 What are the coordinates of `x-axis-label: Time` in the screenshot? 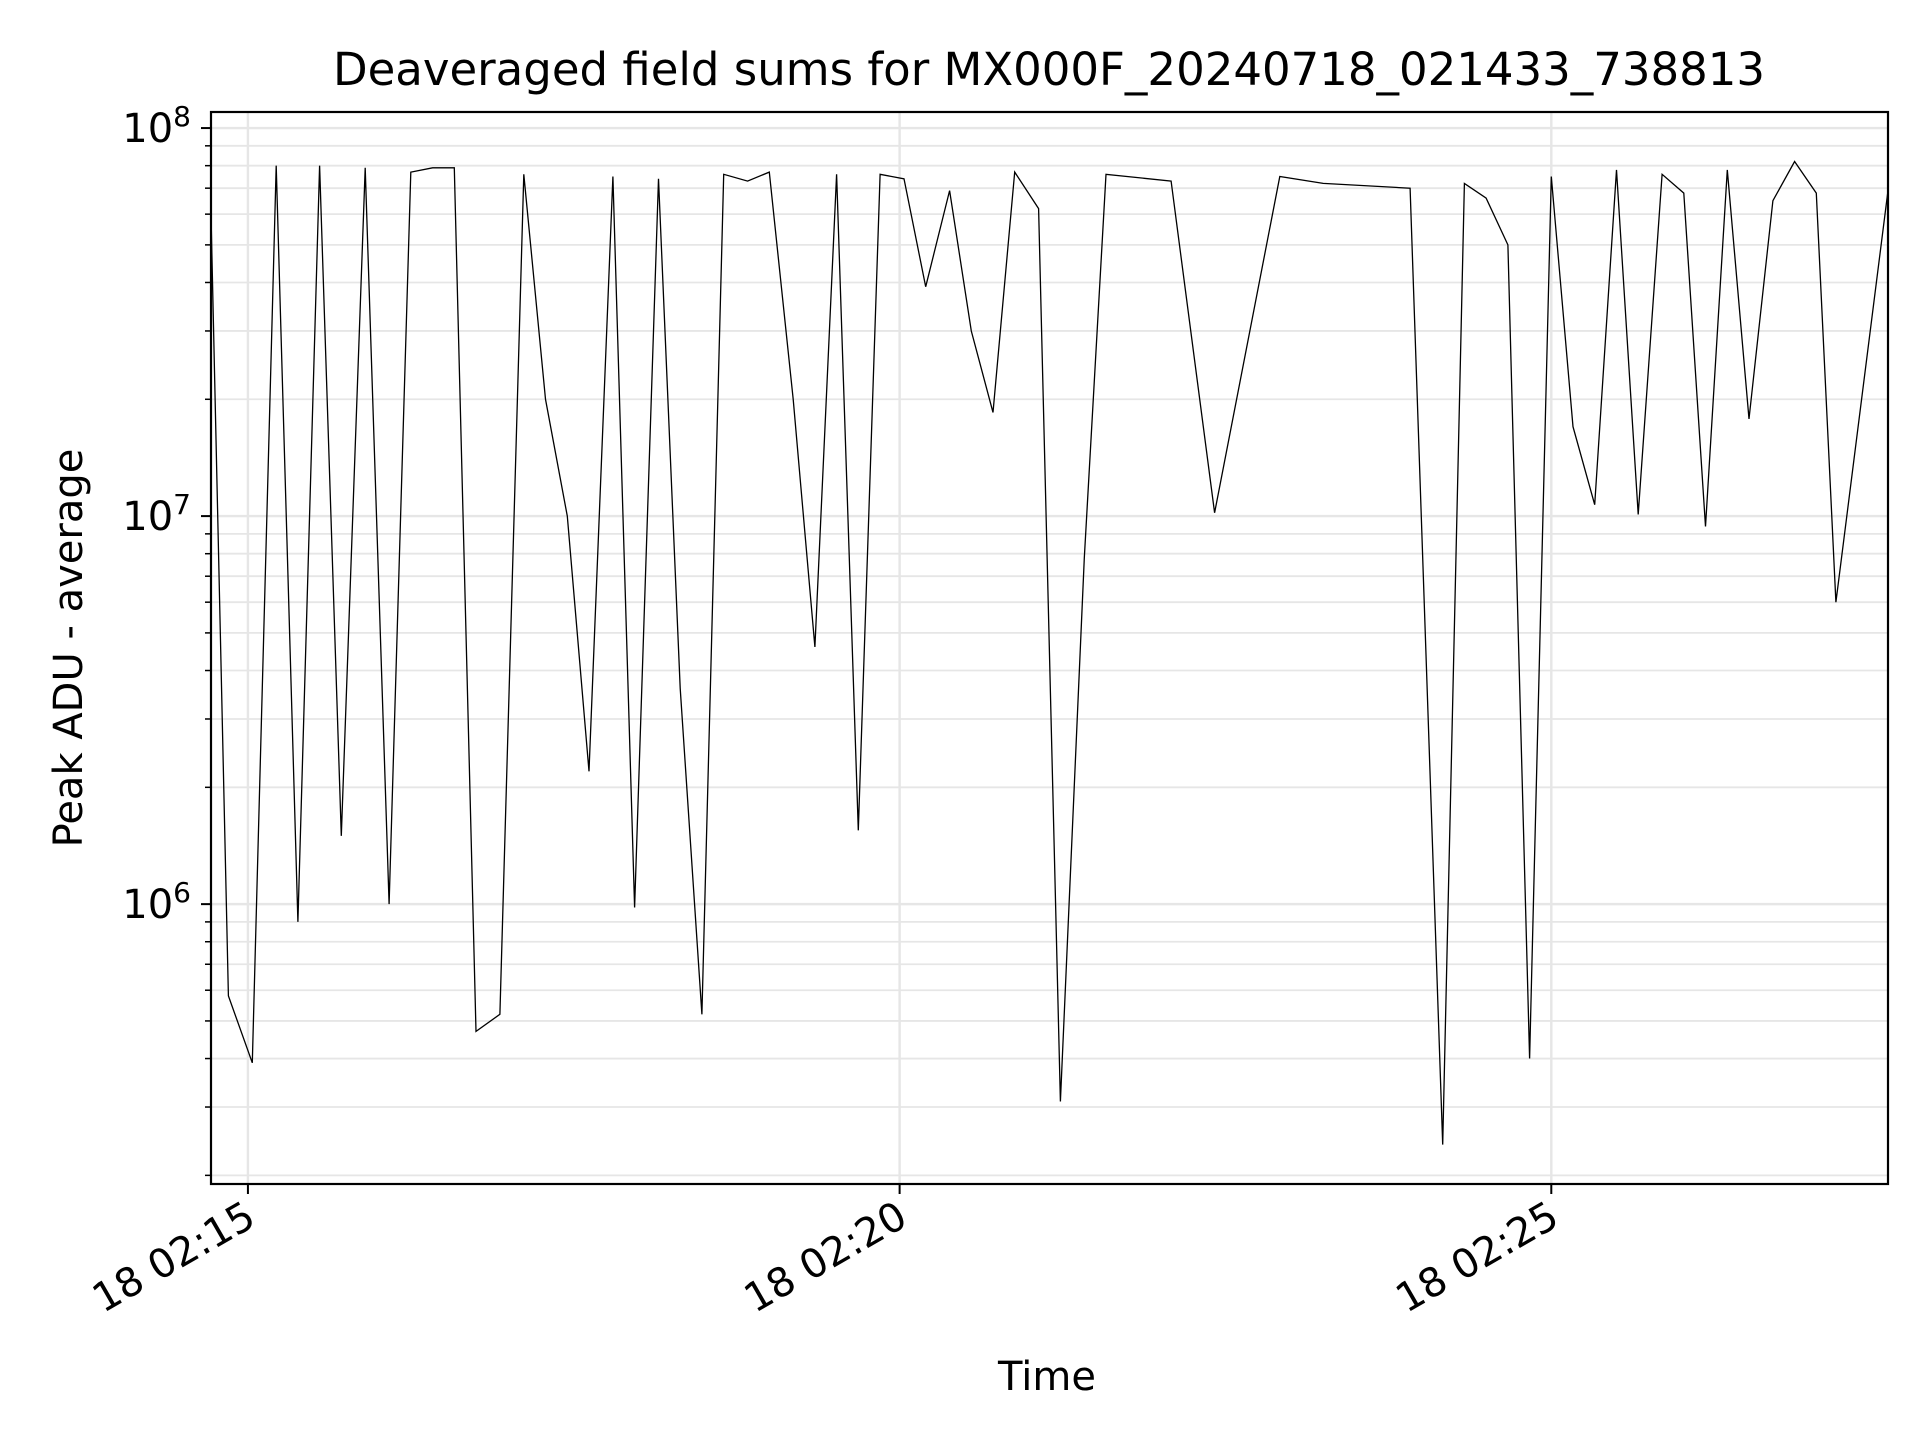 It's located at (1046, 1377).